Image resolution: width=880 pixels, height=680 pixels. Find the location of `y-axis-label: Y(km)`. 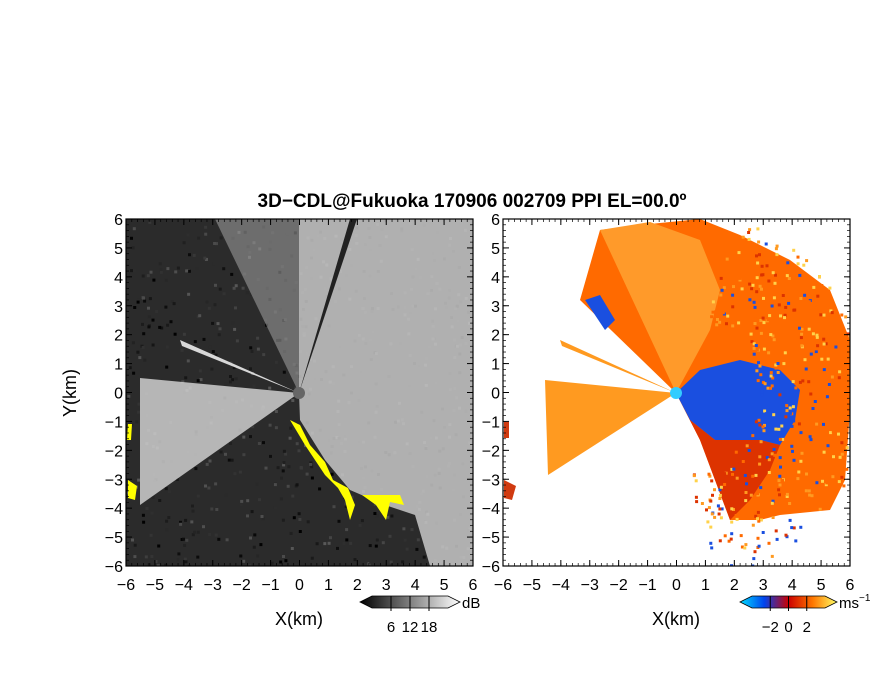

y-axis-label: Y(km) is located at coordinates (70, 393).